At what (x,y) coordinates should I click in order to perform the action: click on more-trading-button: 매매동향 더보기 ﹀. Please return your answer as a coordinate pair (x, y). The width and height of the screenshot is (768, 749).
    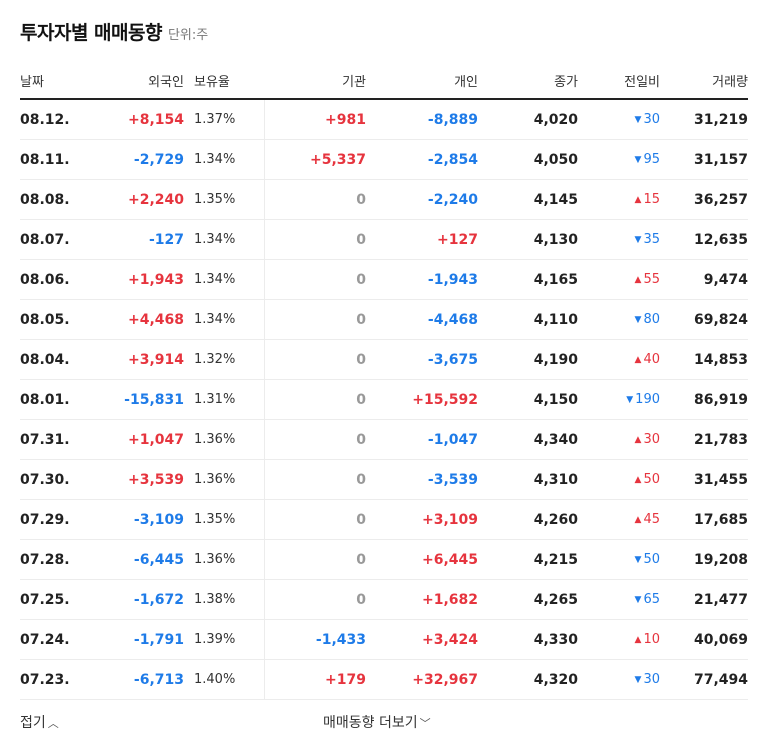
    Looking at the image, I should click on (377, 722).